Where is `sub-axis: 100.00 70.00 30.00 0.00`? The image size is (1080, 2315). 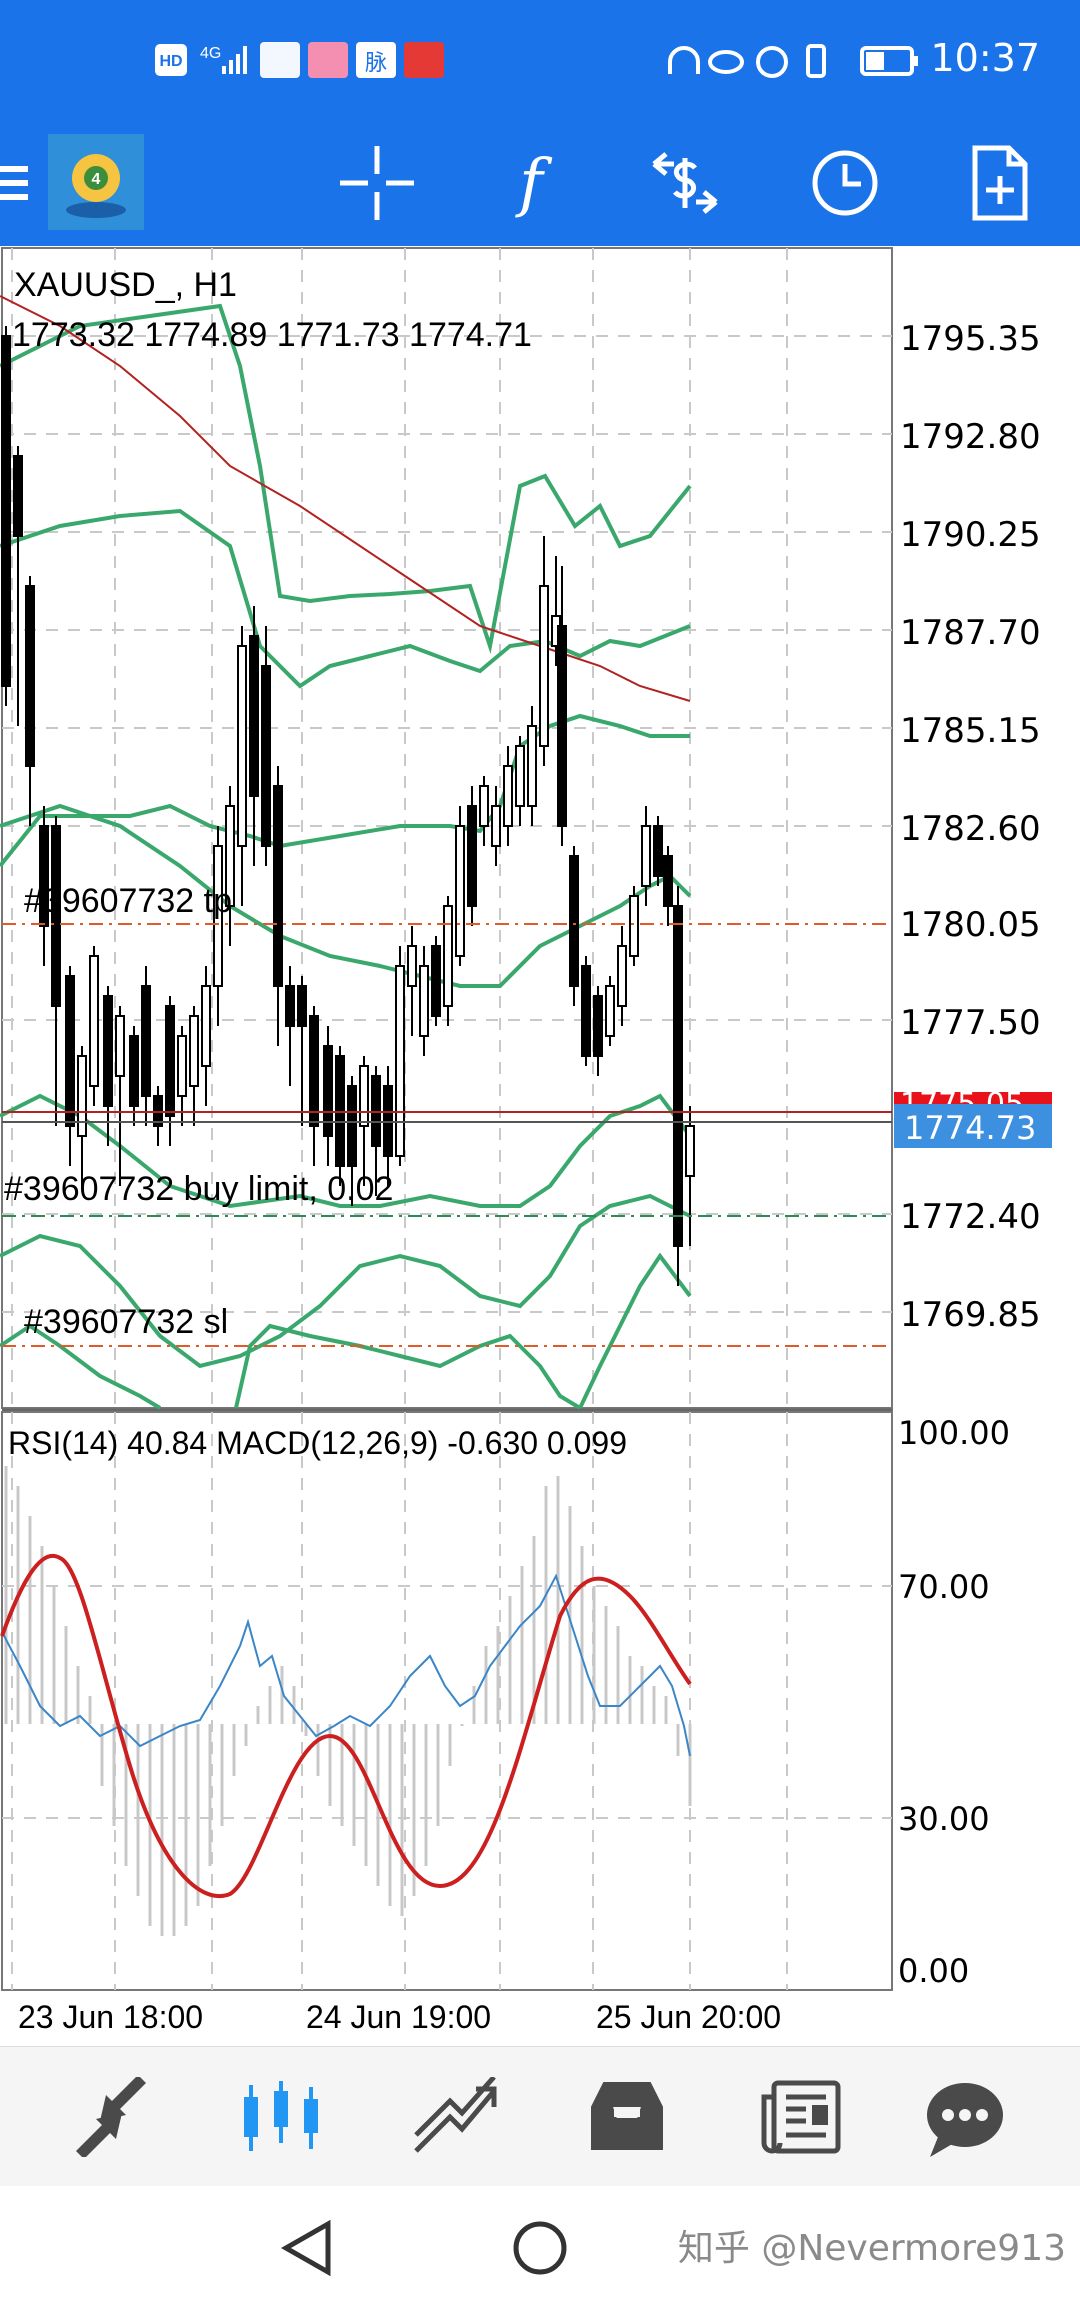 sub-axis: 100.00 70.00 30.00 0.00 is located at coordinates (954, 1702).